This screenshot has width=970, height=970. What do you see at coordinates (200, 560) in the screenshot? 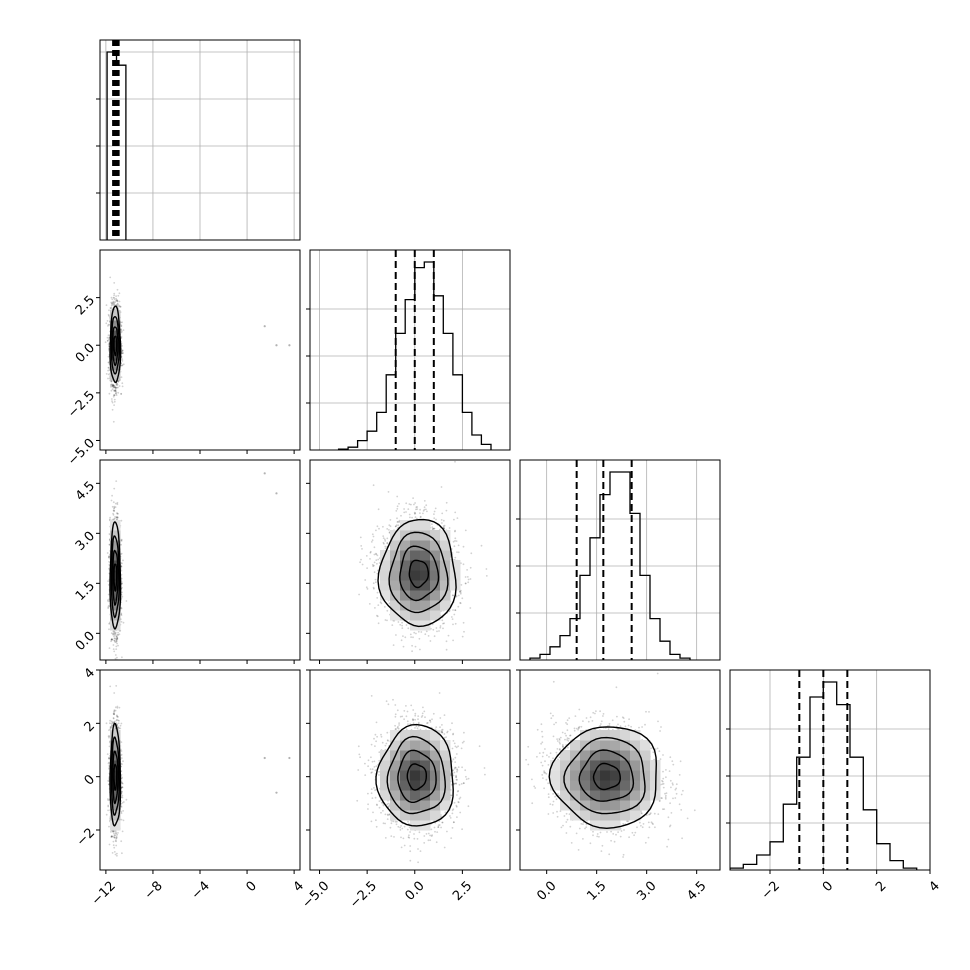
I see `panel-frame` at bounding box center [200, 560].